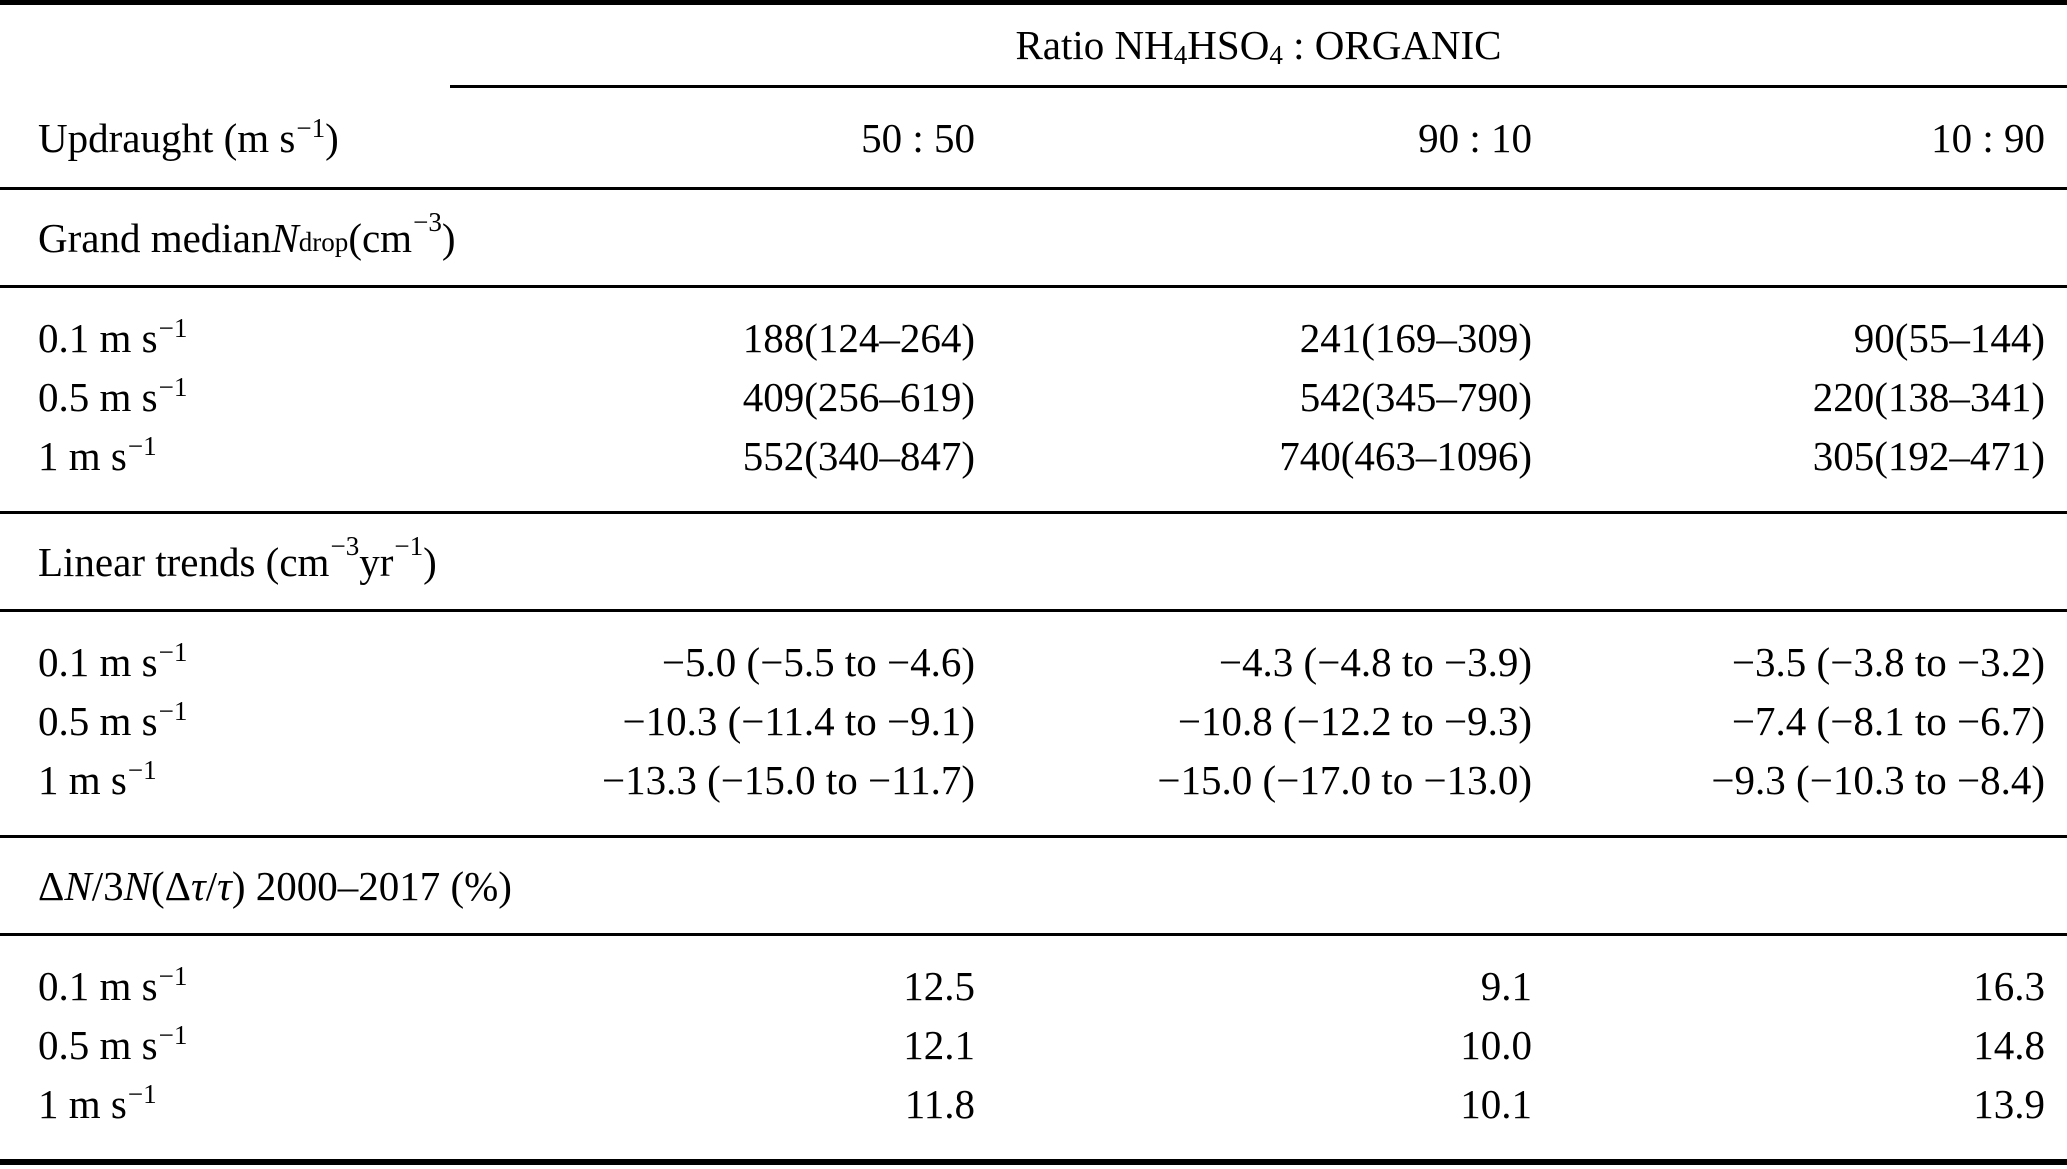 The height and width of the screenshot is (1169, 2067). What do you see at coordinates (1928, 396) in the screenshot?
I see `cell-col3: 220(138–341)` at bounding box center [1928, 396].